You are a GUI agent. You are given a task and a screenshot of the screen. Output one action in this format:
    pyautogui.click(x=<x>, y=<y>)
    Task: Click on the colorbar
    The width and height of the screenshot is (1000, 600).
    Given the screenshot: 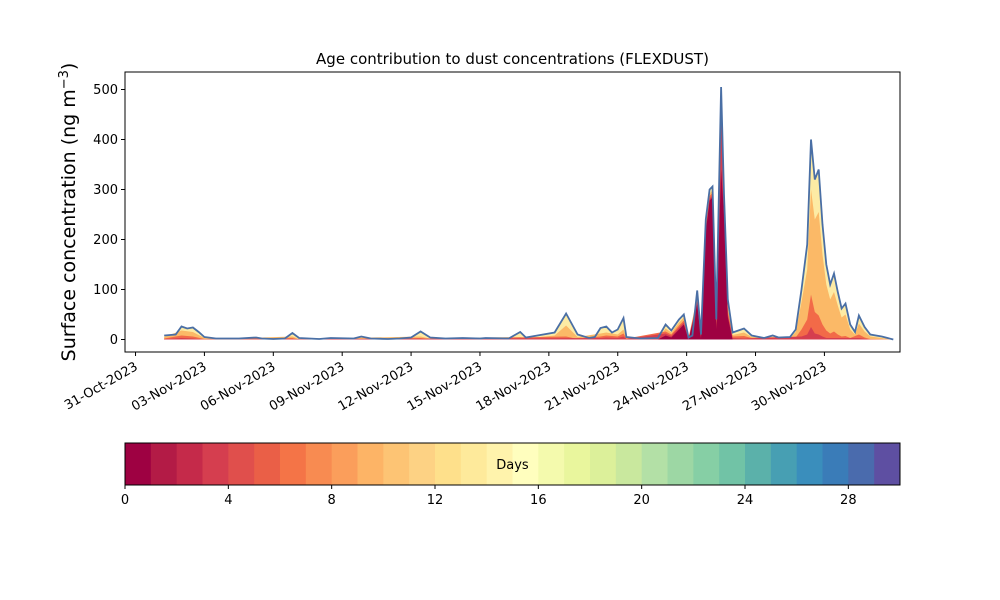 What is the action you would take?
    pyautogui.click(x=512, y=464)
    